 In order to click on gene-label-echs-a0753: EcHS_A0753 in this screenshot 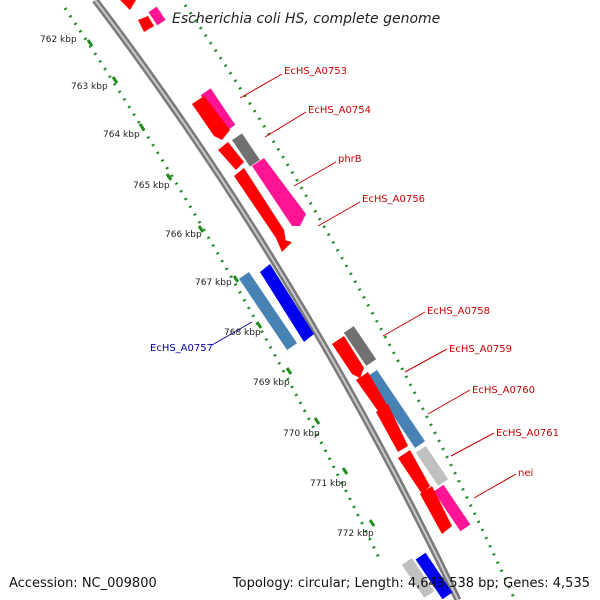, I will do `click(315, 71)`.